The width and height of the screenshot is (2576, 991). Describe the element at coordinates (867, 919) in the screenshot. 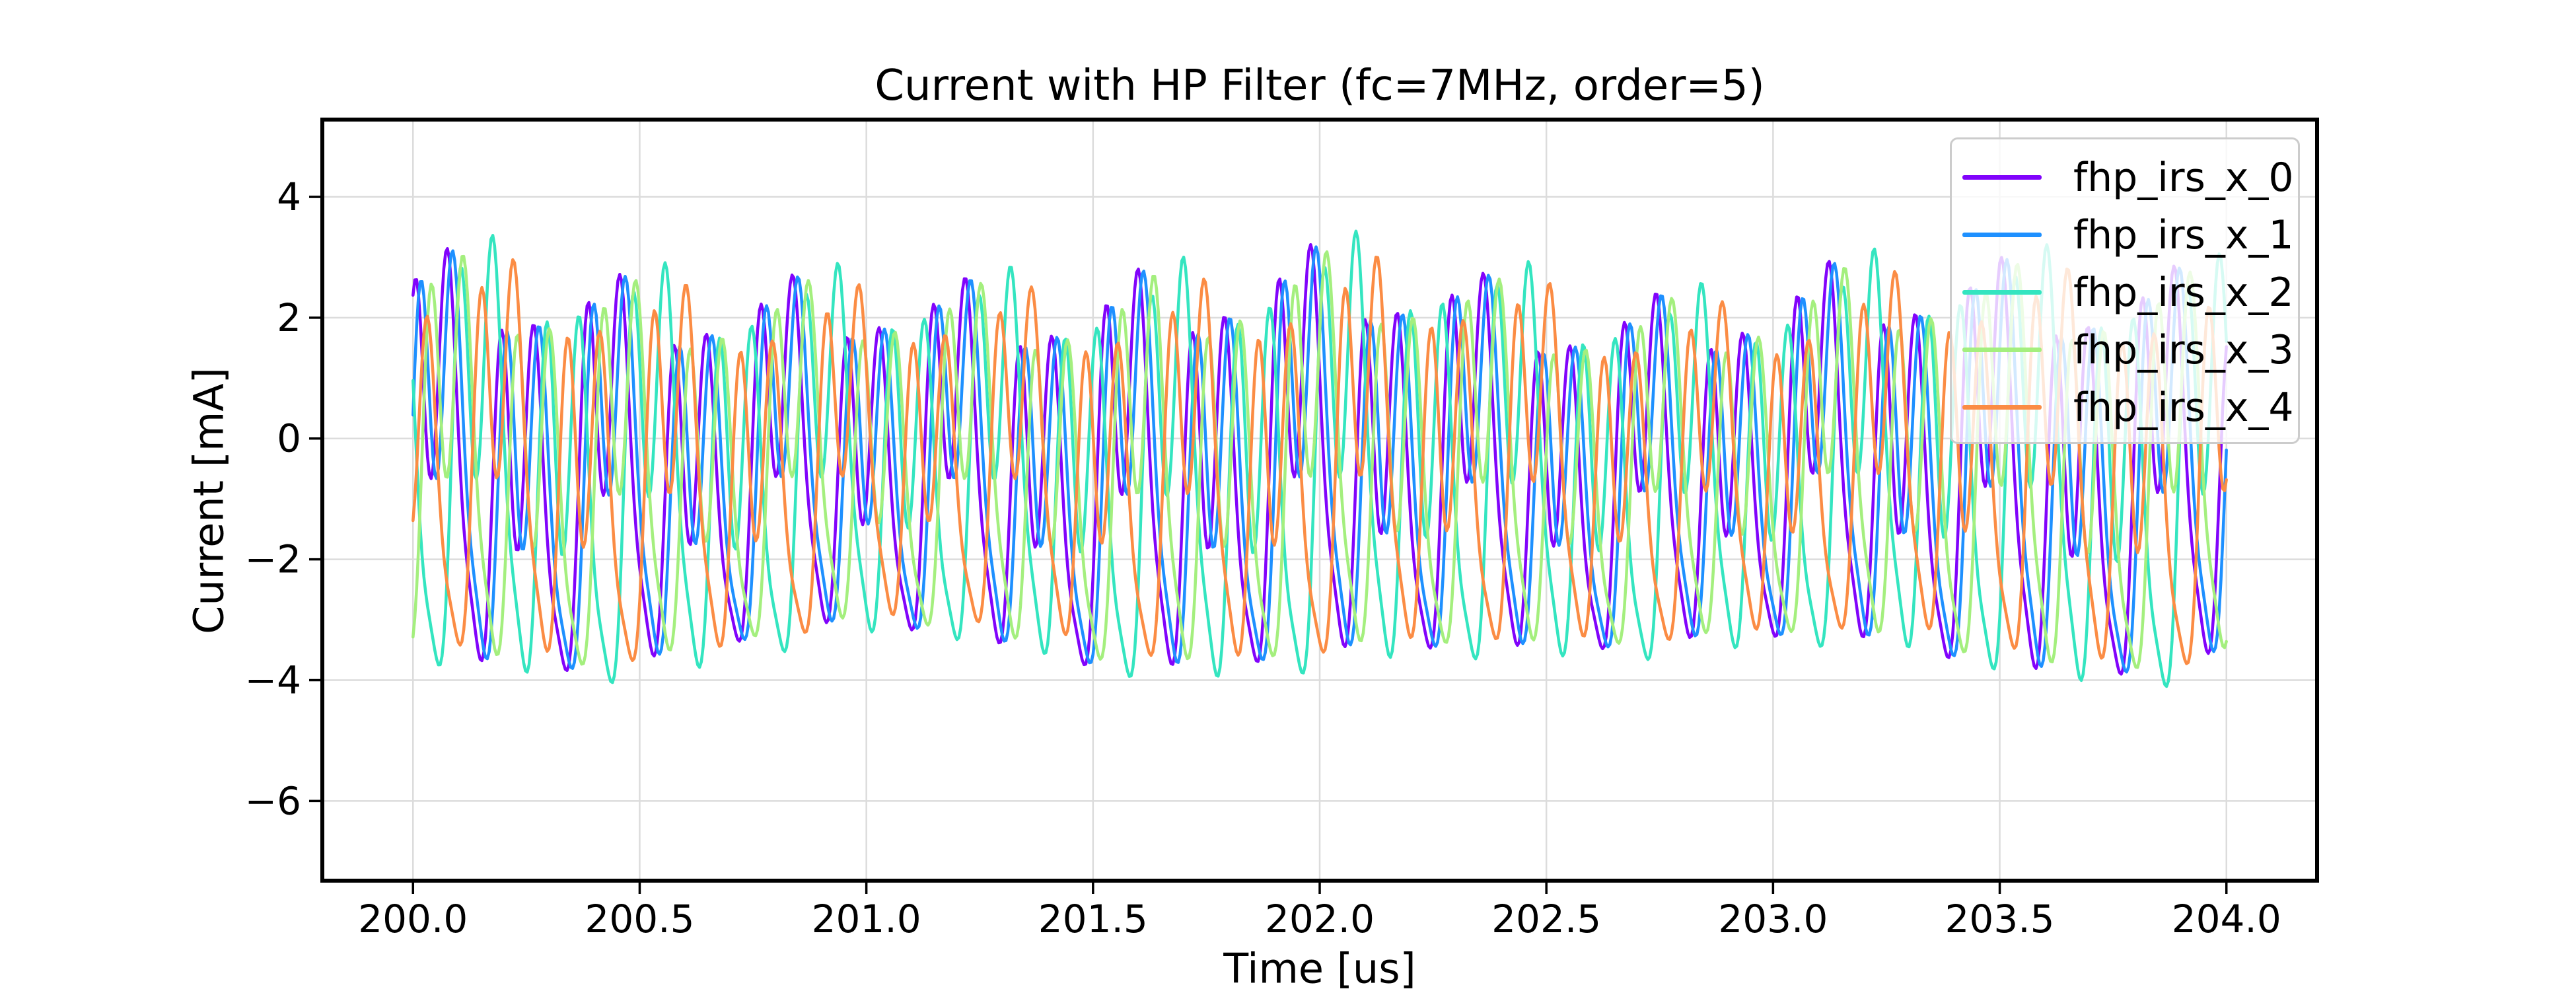

I see `x-tick-label: 201.0` at that location.